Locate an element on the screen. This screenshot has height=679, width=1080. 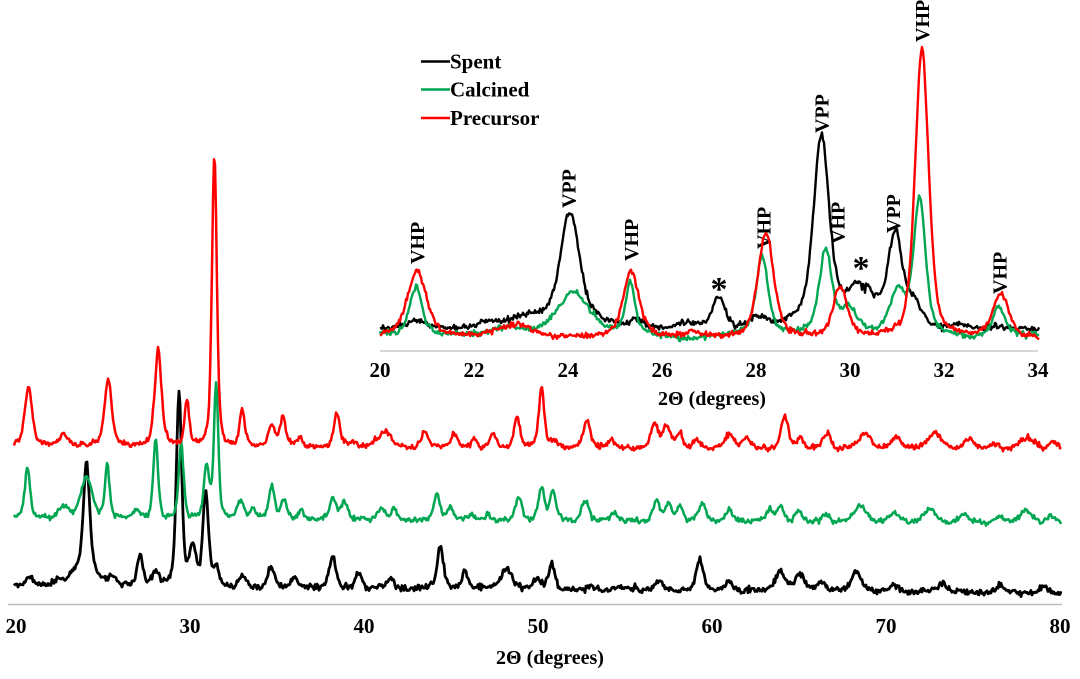
svg-text: 40 is located at coordinates (364, 626).